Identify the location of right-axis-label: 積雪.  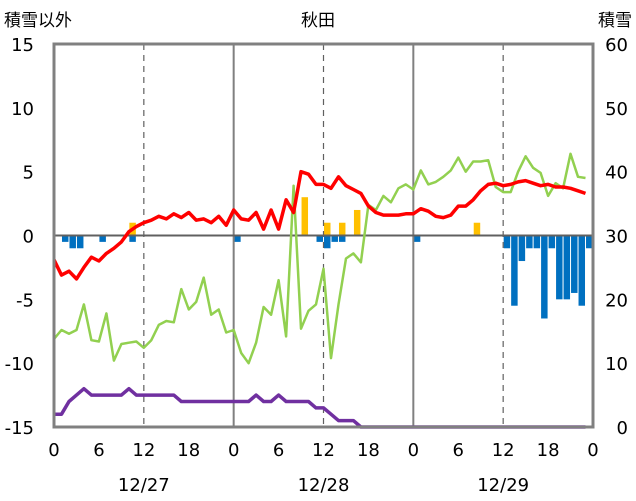
(615, 21).